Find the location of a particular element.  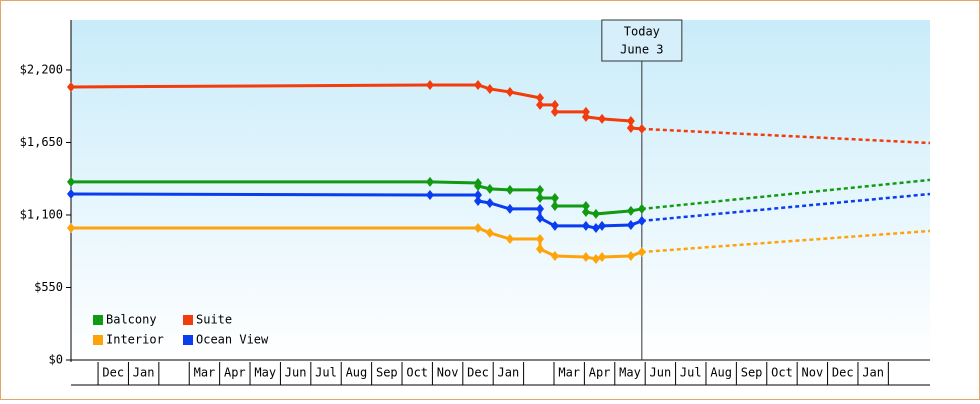

legend-label: Balcony is located at coordinates (131, 320).